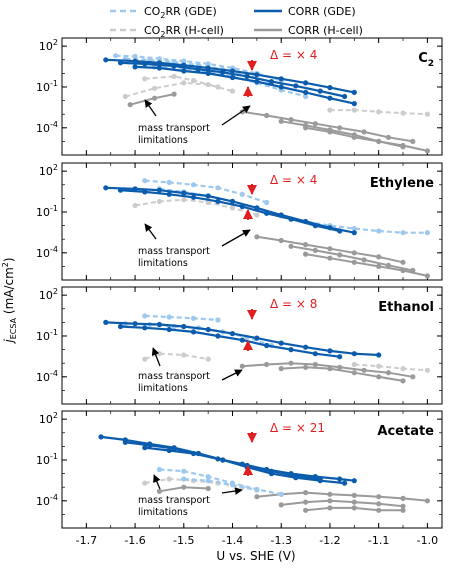 Image resolution: width=449 pixels, height=572 pixels. I want to click on legend-item-corr-hcell: CORR (H-cell), so click(308, 30).